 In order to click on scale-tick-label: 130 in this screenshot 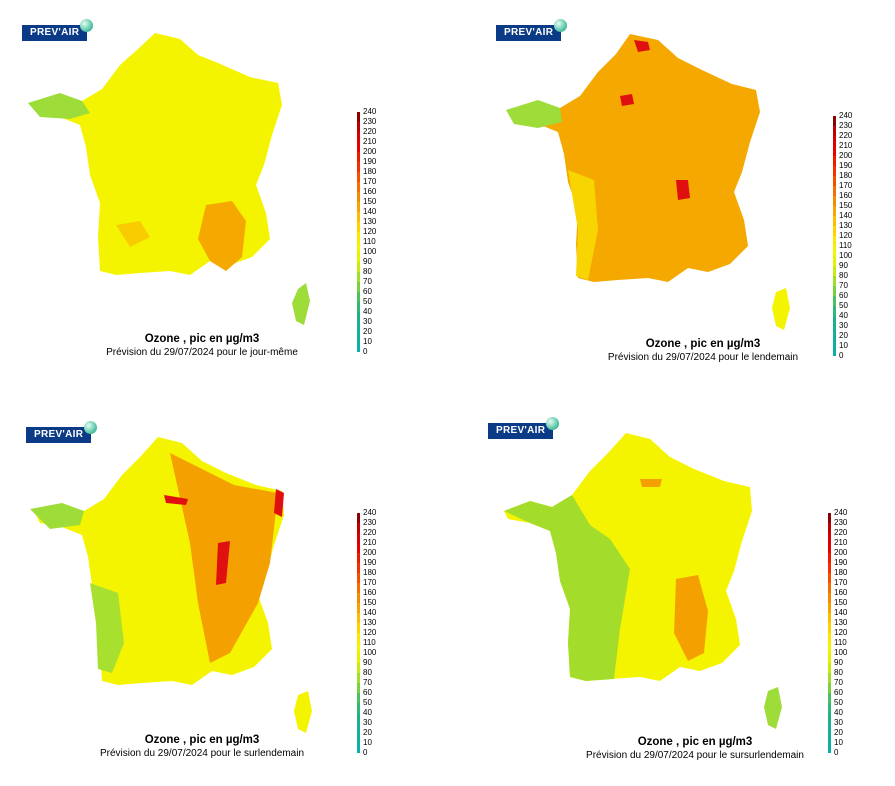, I will do `click(841, 622)`.